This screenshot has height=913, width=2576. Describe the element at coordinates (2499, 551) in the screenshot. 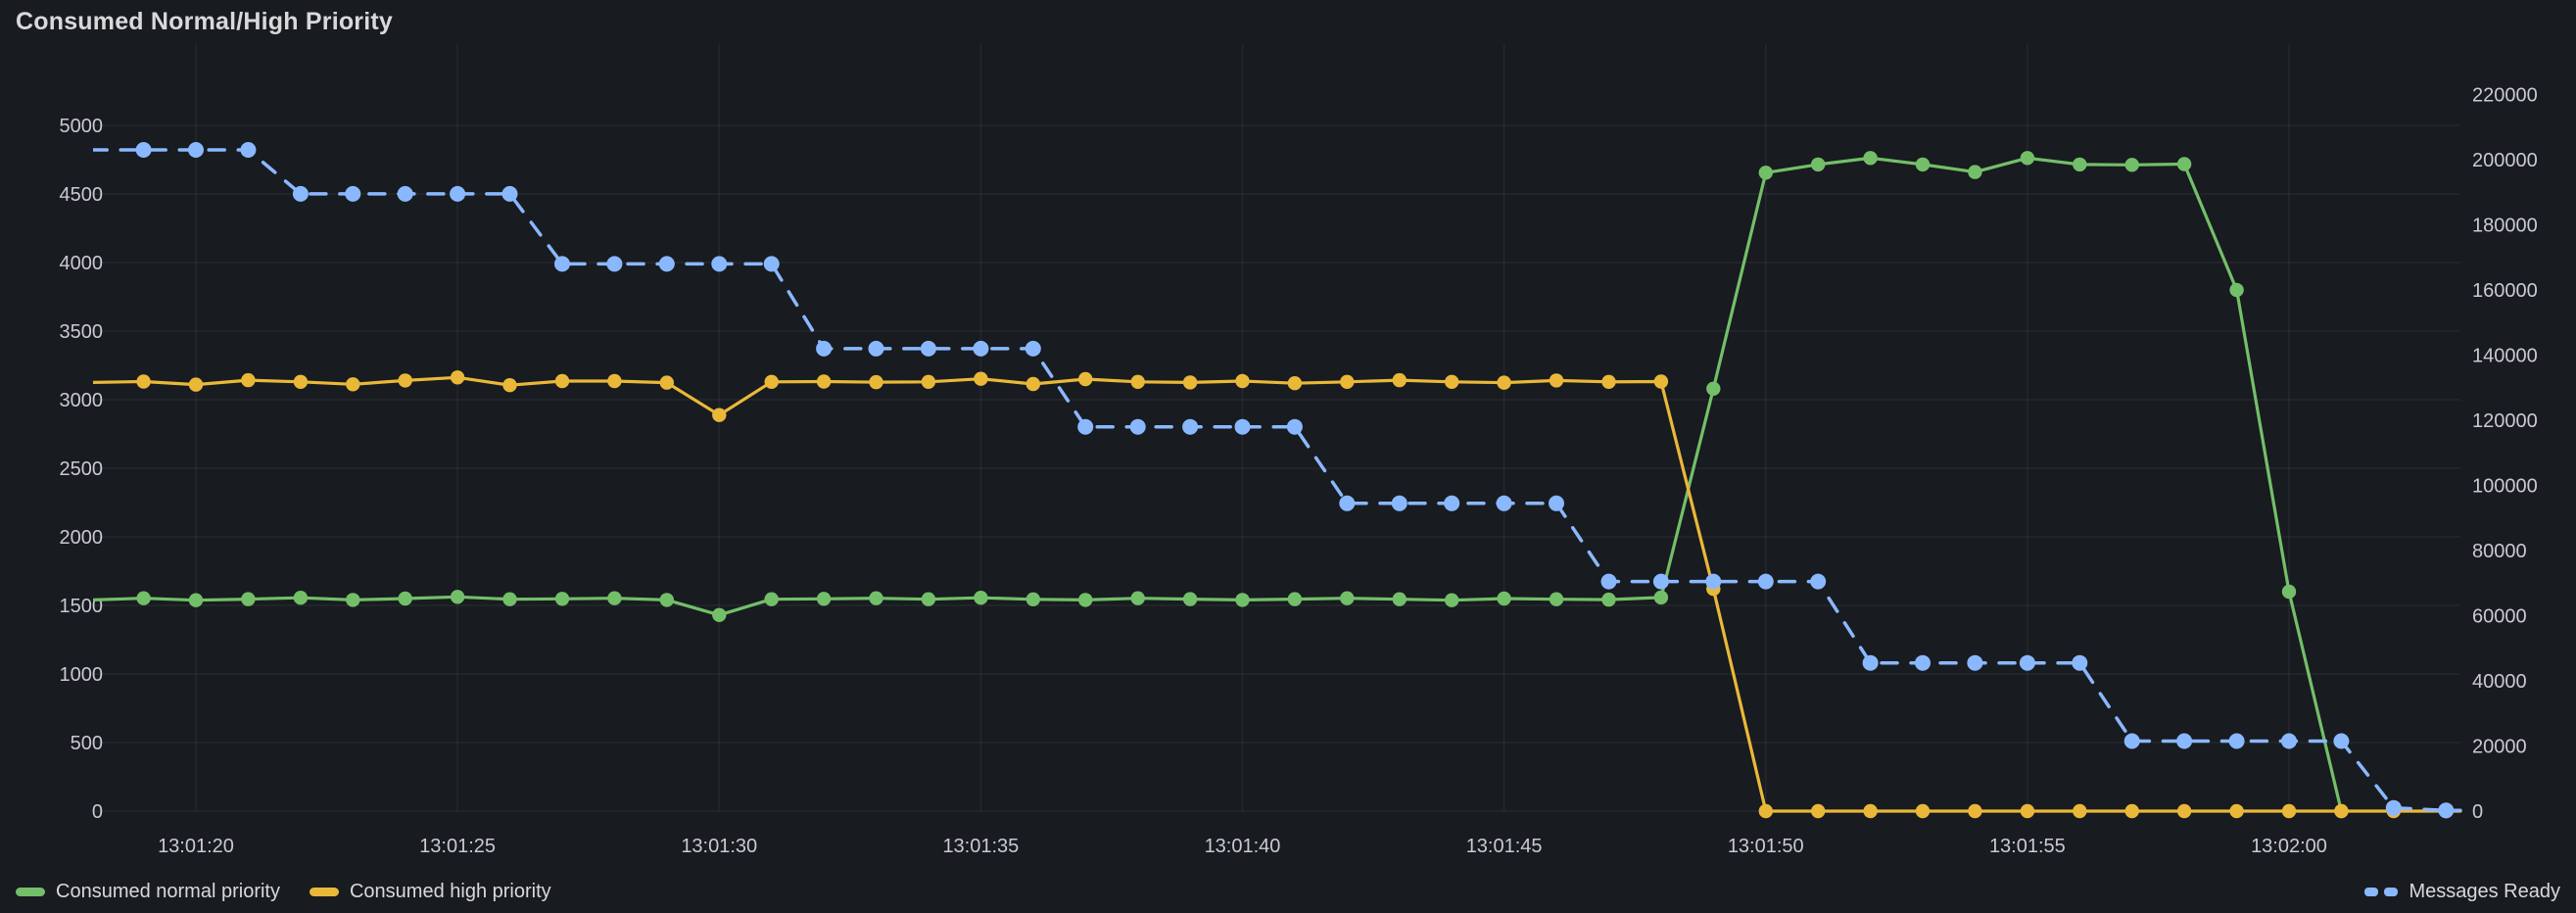

I see `y-right-tick-label: 80000` at that location.